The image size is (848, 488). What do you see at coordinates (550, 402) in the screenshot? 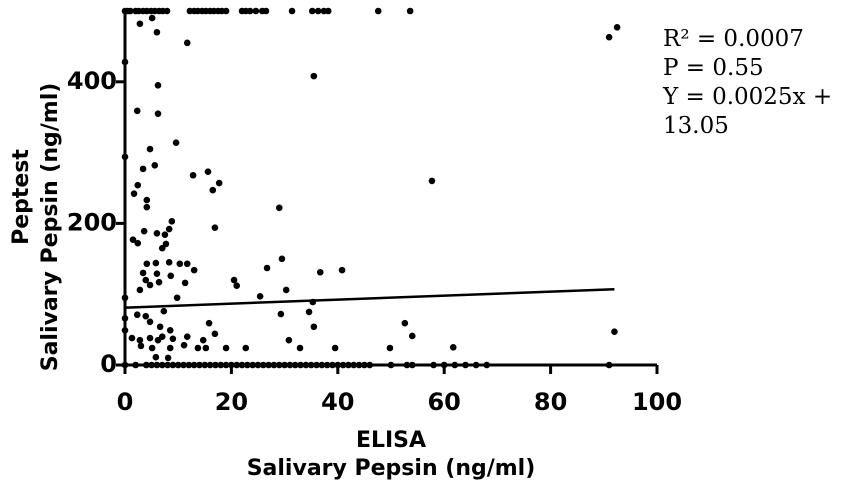
I see `x-tick-label: 80` at bounding box center [550, 402].